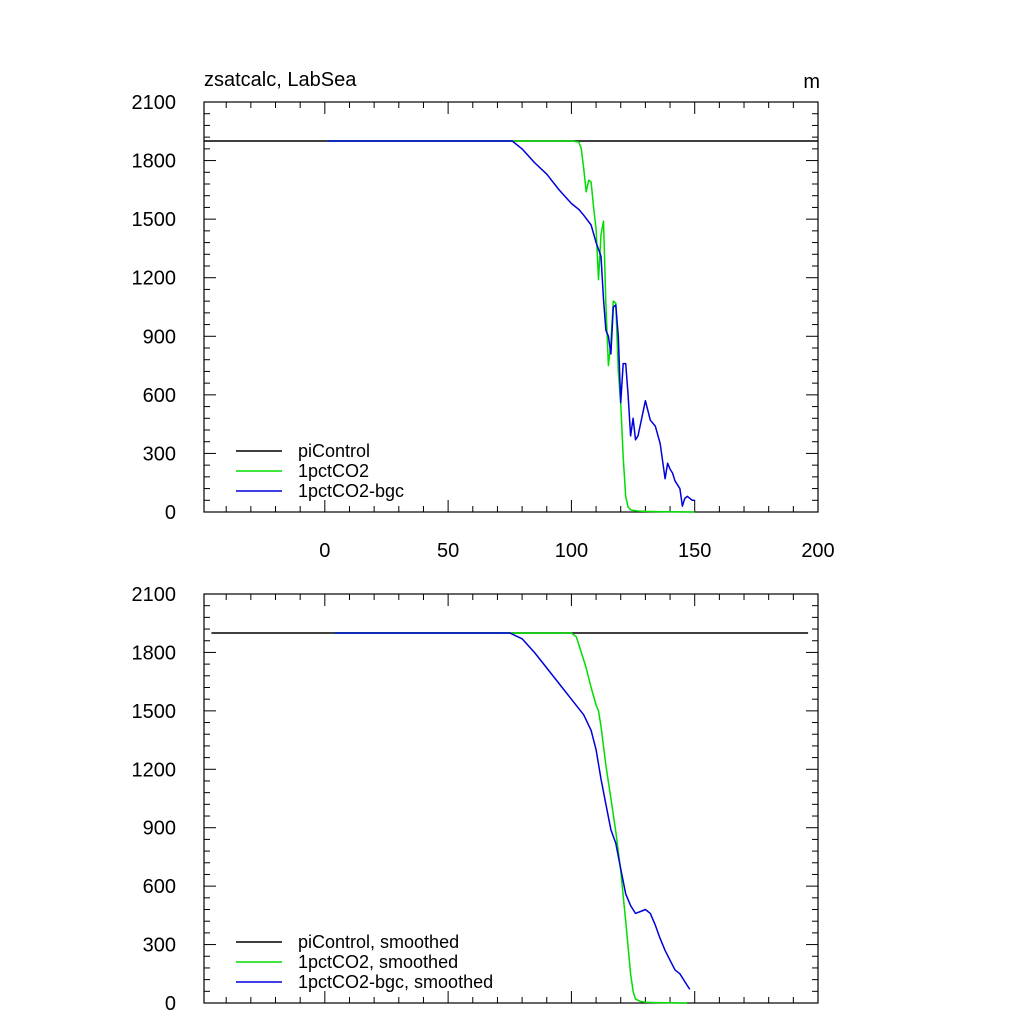  I want to click on legend-label: 1pctCO2-bgc, smoothed, so click(395, 982).